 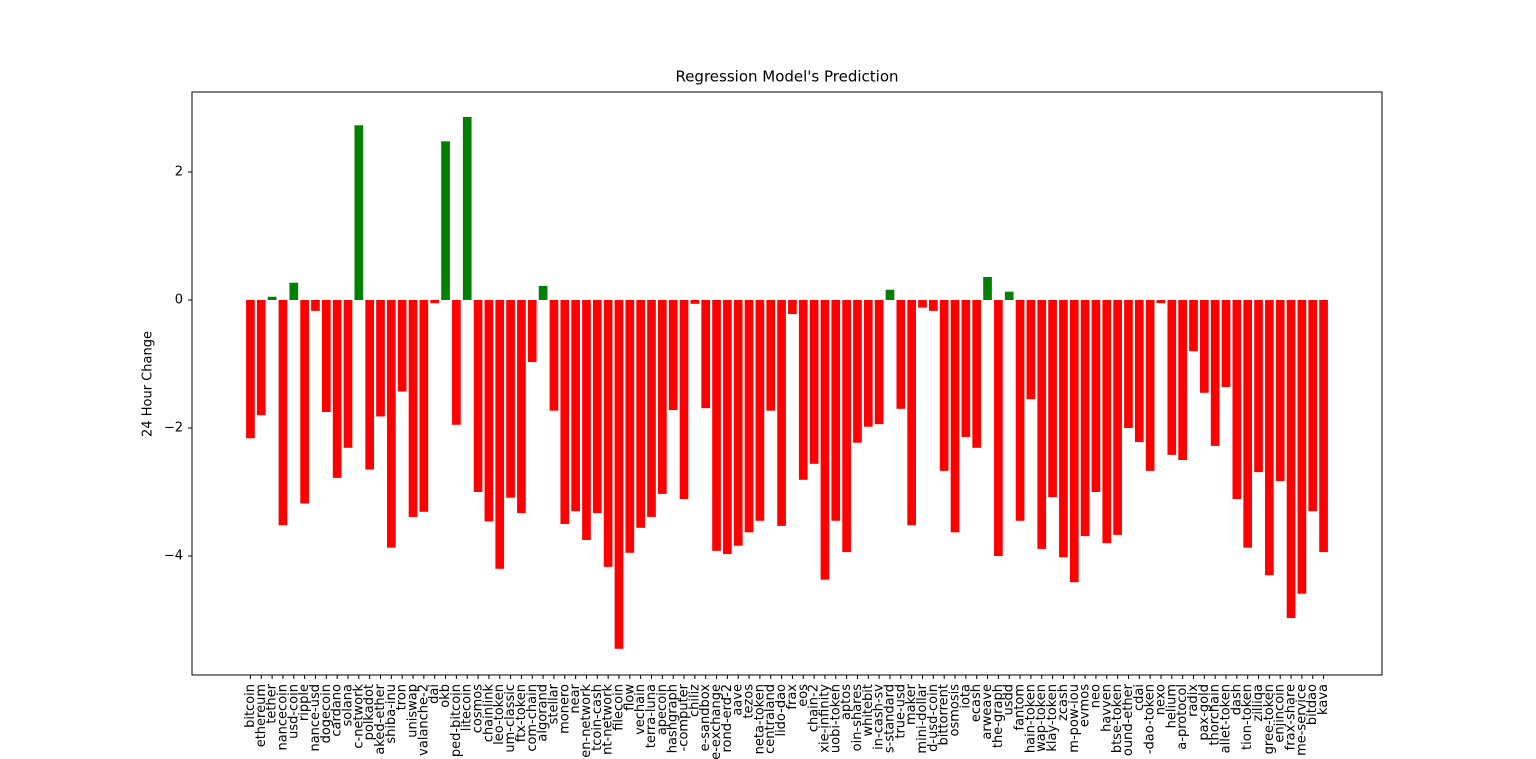 What do you see at coordinates (1095, 696) in the screenshot?
I see `x-tick-label: neo` at bounding box center [1095, 696].